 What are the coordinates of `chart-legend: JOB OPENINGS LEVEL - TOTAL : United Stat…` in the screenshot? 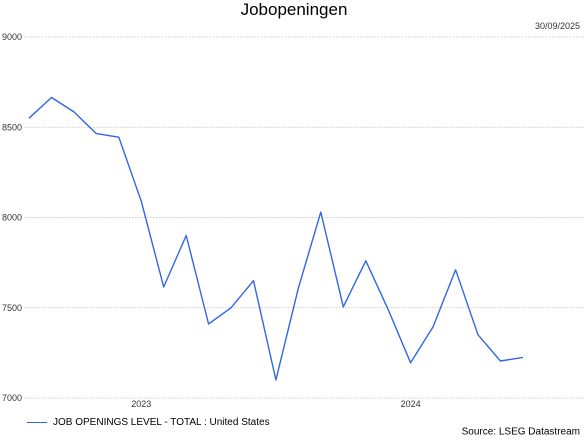 It's located at (148, 422).